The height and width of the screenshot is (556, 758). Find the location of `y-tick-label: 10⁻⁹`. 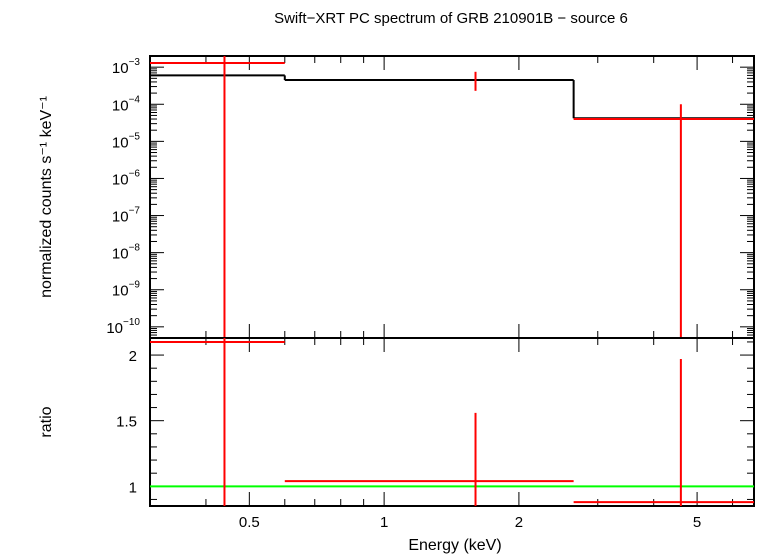

y-tick-label: 10⁻⁹ is located at coordinates (126, 290).